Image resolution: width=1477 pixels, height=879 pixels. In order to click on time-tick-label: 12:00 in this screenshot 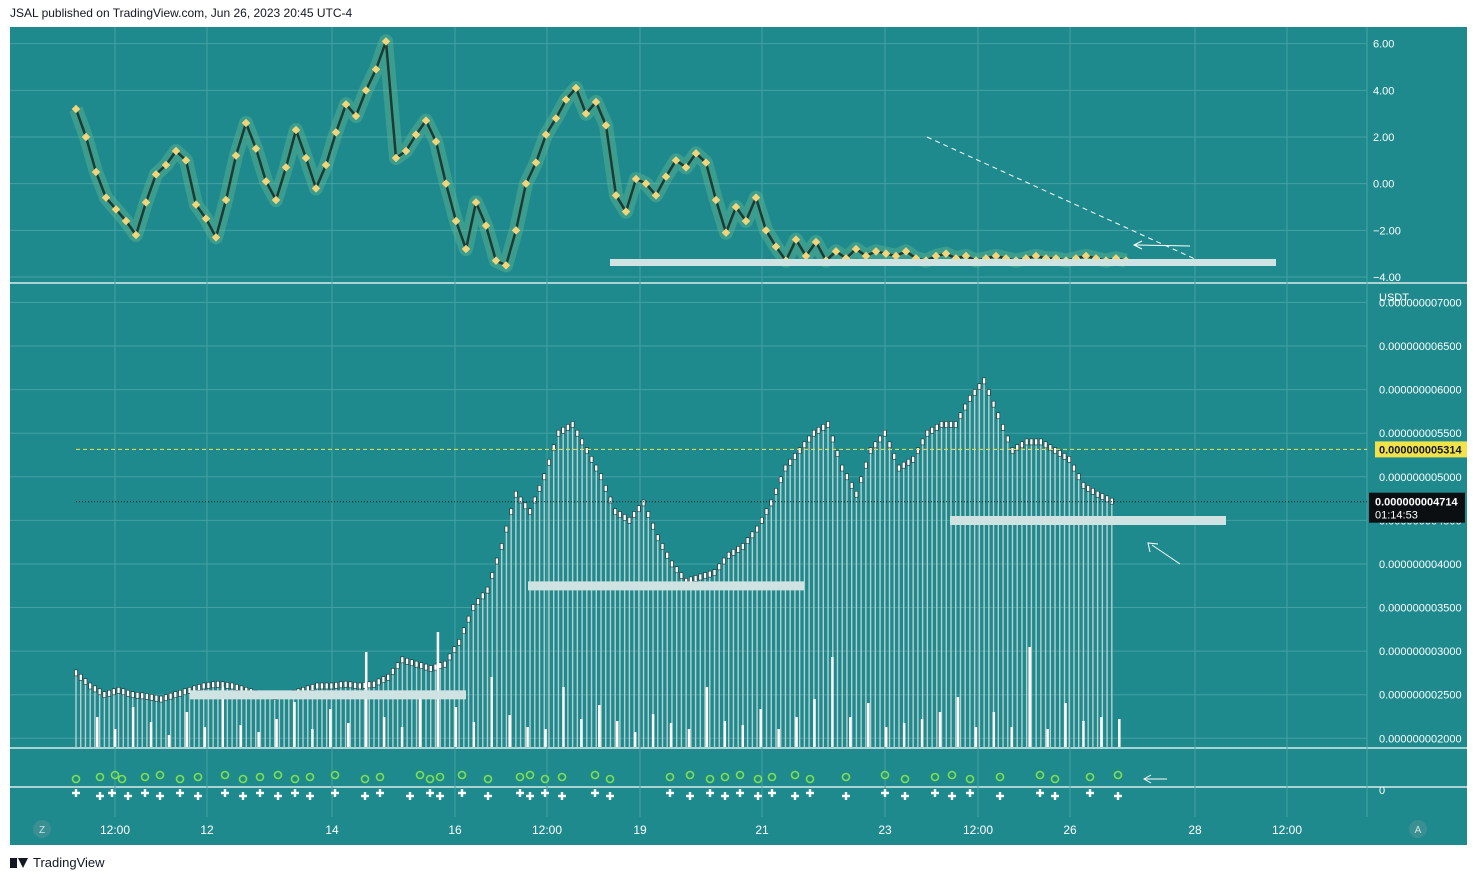, I will do `click(978, 830)`.